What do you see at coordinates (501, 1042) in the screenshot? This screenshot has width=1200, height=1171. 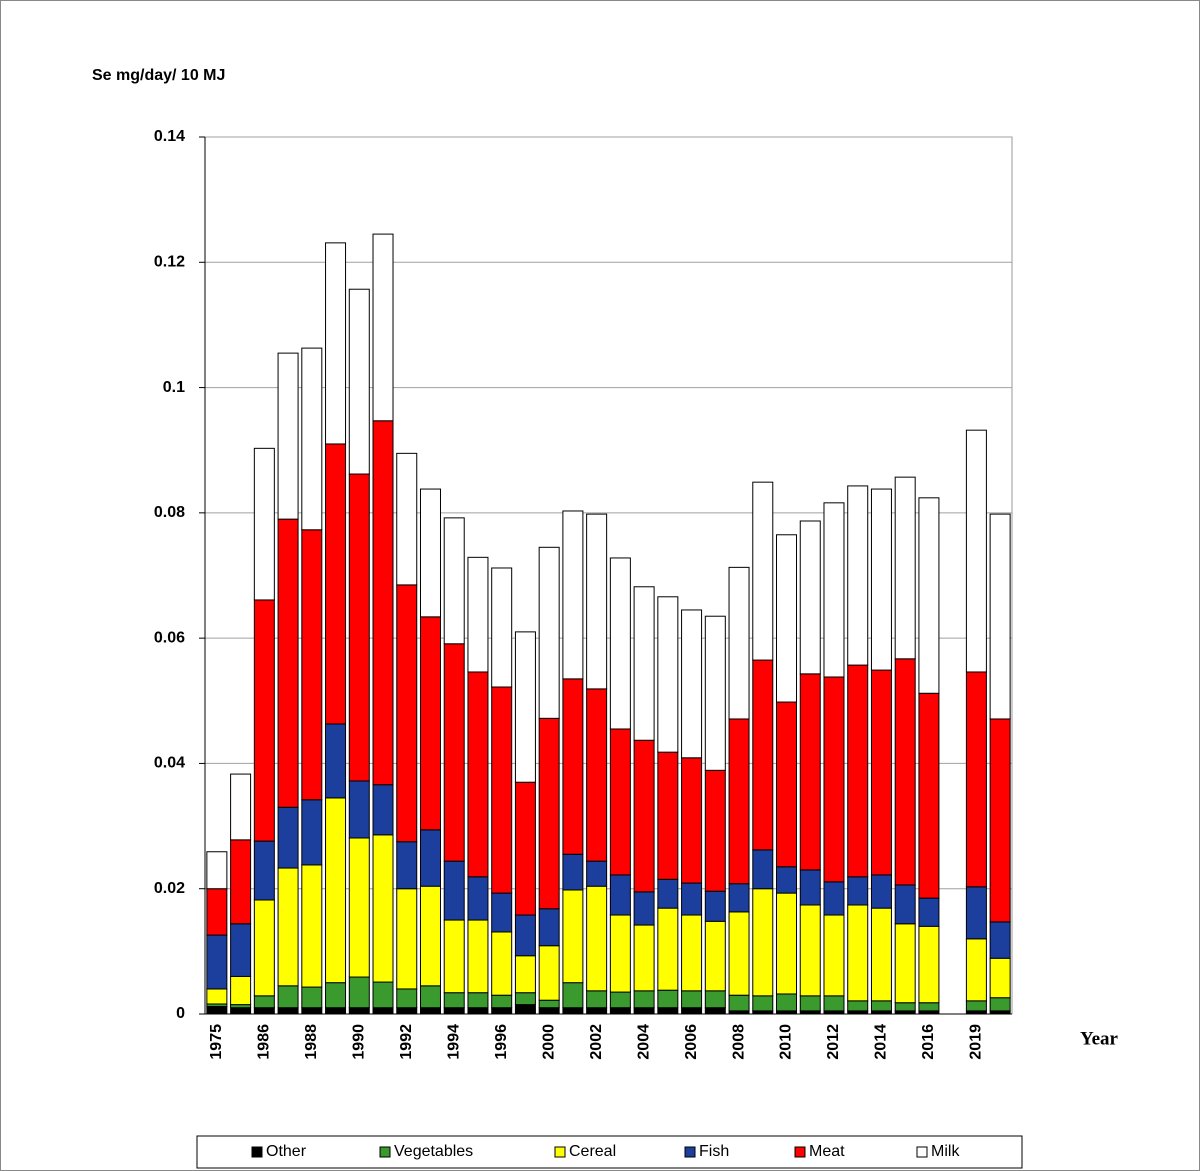 I see `x-tick-label: 1996` at bounding box center [501, 1042].